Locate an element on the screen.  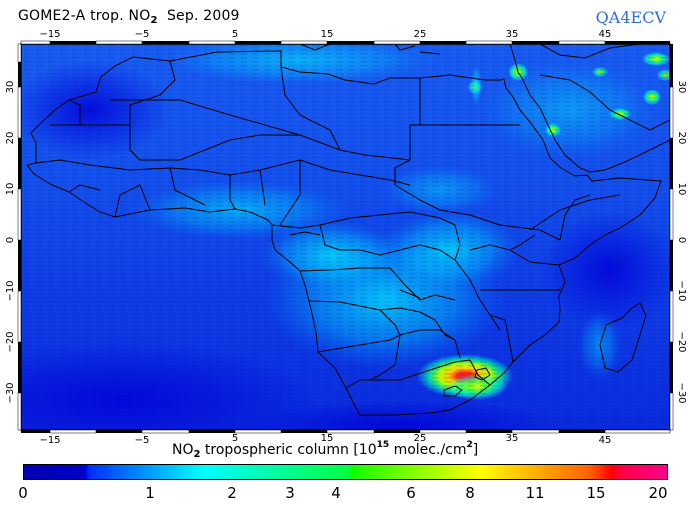
colorbar-tick-label: 0 is located at coordinates (23, 493).